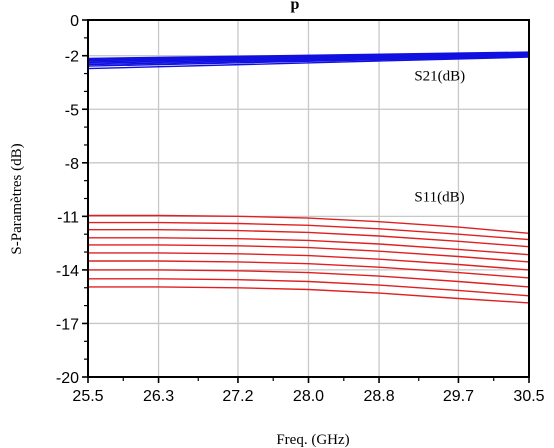 Image resolution: width=554 pixels, height=448 pixels. What do you see at coordinates (458, 396) in the screenshot?
I see `x-tick-label: 29.7` at bounding box center [458, 396].